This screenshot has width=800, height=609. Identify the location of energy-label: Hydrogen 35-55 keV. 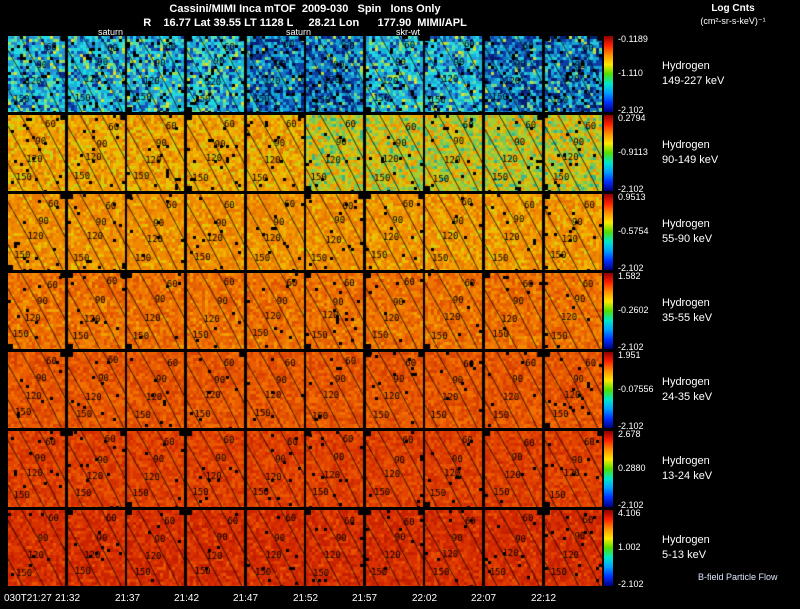
(687, 311).